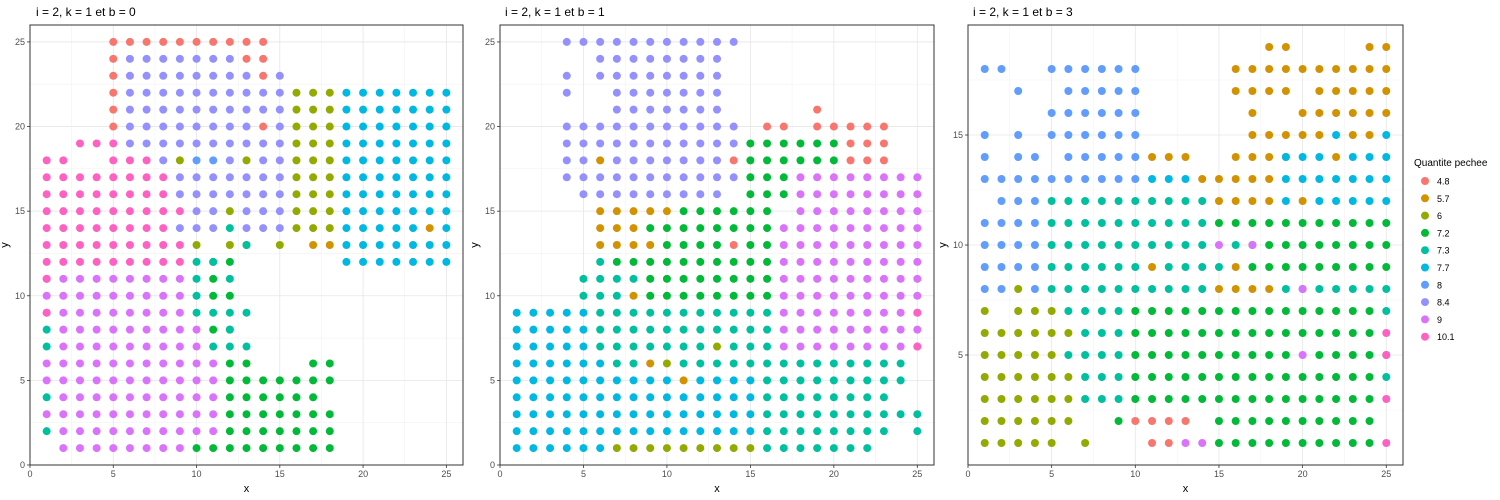 The height and width of the screenshot is (500, 1500). What do you see at coordinates (492, 380) in the screenshot?
I see `y-tick-label: 5` at bounding box center [492, 380].